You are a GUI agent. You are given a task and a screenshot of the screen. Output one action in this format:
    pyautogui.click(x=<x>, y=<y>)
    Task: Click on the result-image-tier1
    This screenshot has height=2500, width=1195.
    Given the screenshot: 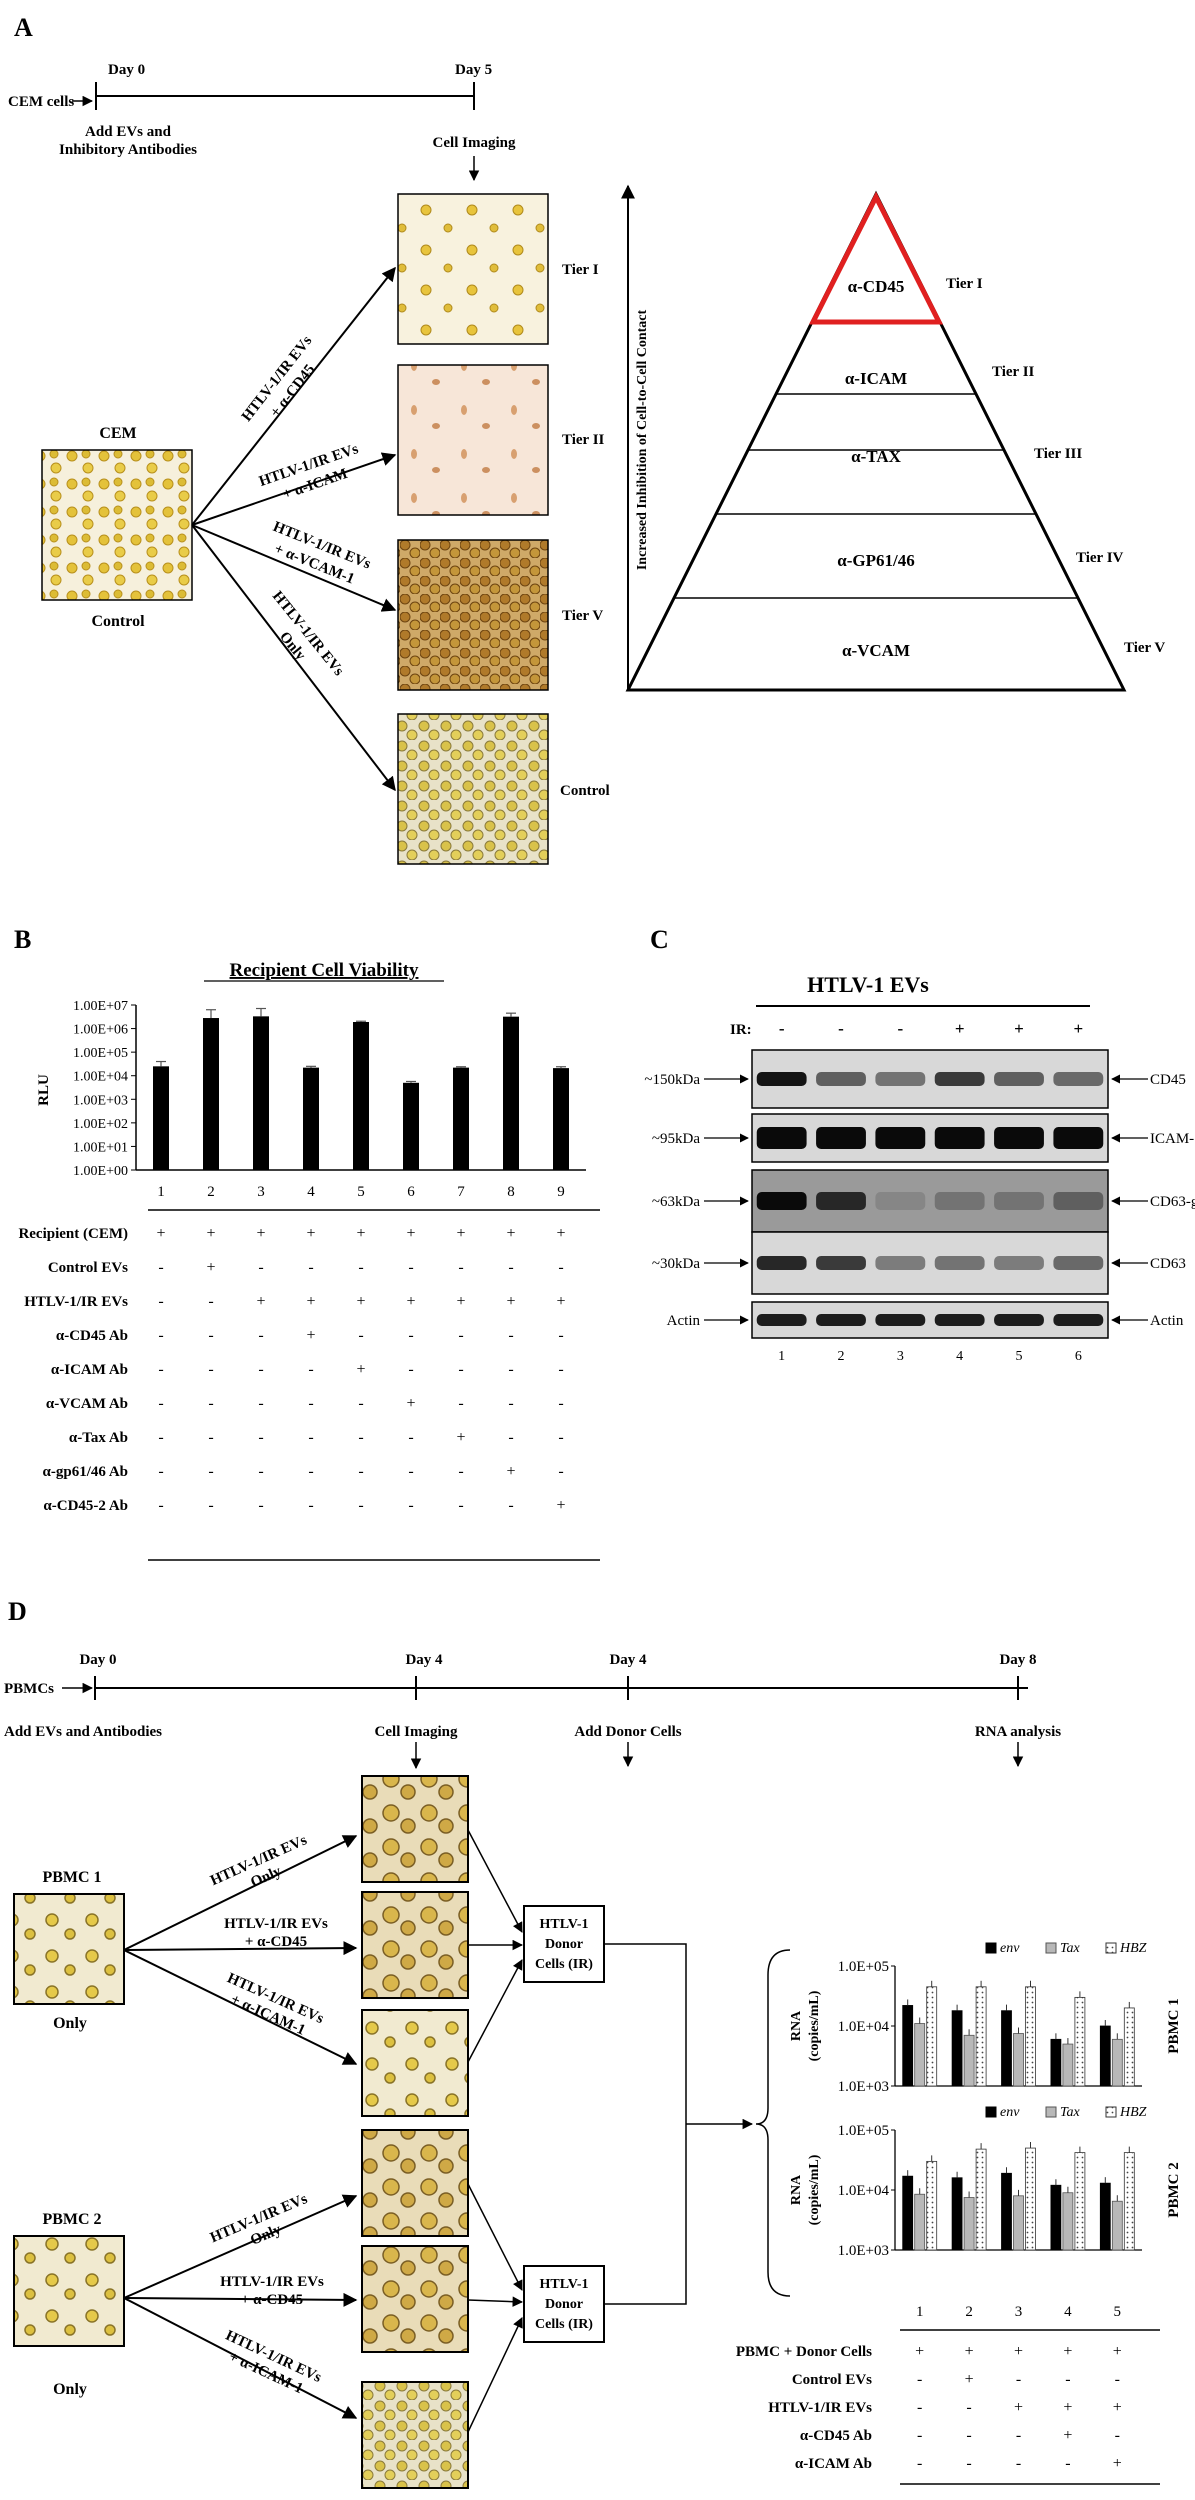 What is the action you would take?
    pyautogui.click(x=473, y=269)
    